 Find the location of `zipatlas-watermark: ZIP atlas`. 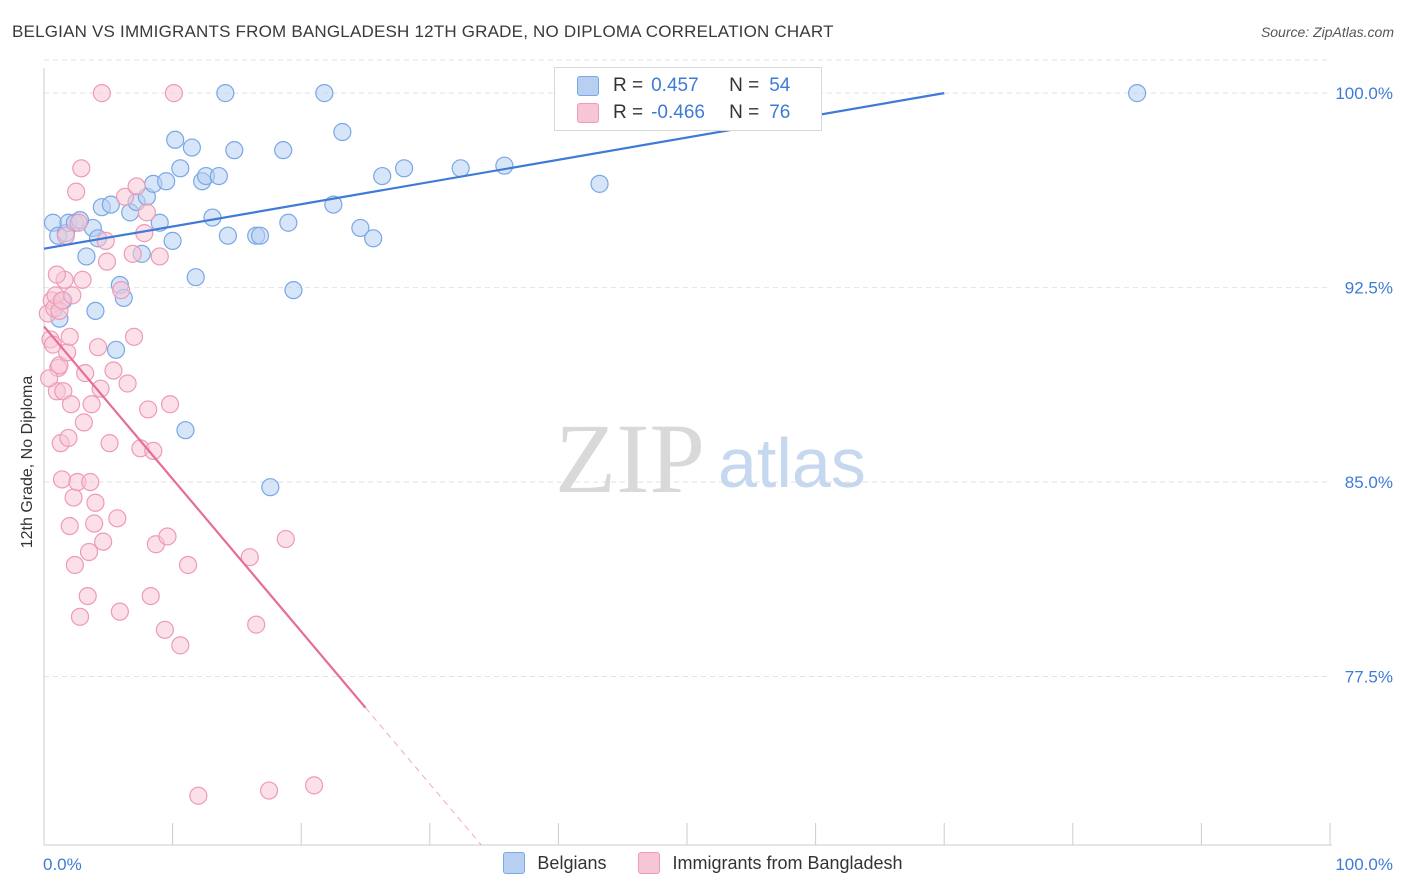

zipatlas-watermark: ZIP atlas is located at coordinates (710, 458).